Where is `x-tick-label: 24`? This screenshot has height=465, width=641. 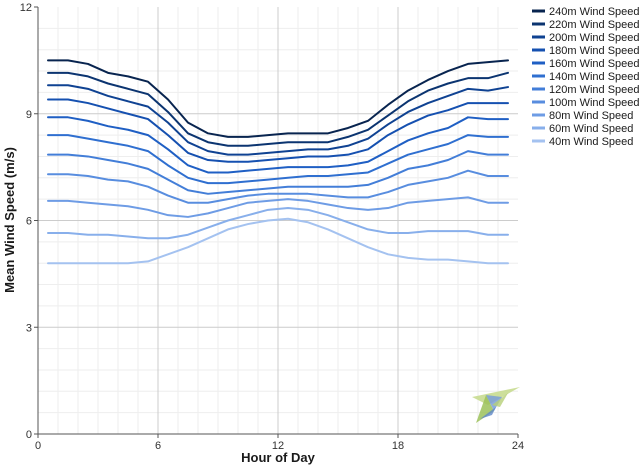
x-tick-label: 24 is located at coordinates (518, 446).